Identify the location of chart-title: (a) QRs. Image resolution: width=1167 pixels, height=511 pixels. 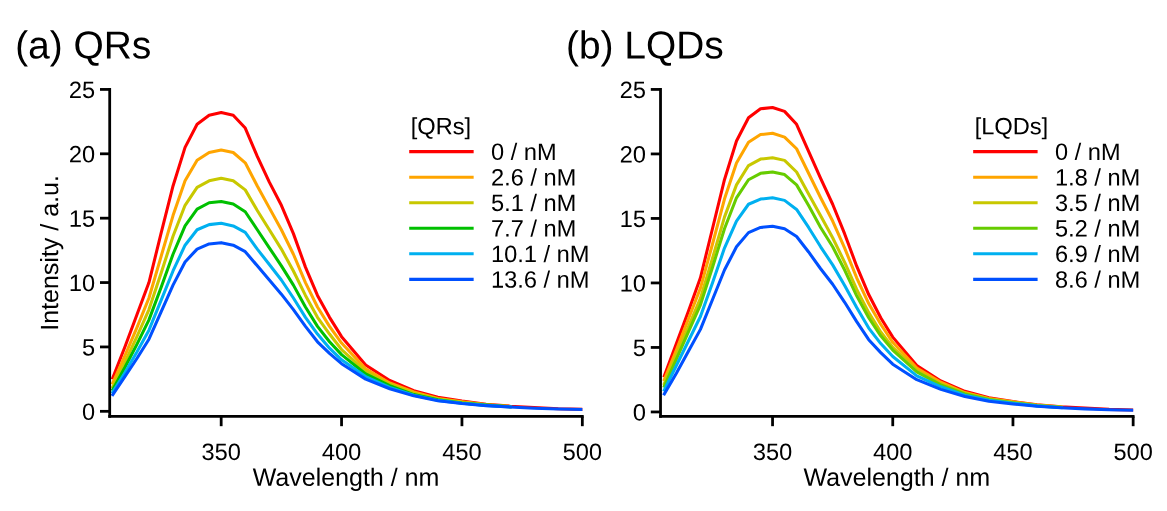
(83, 48).